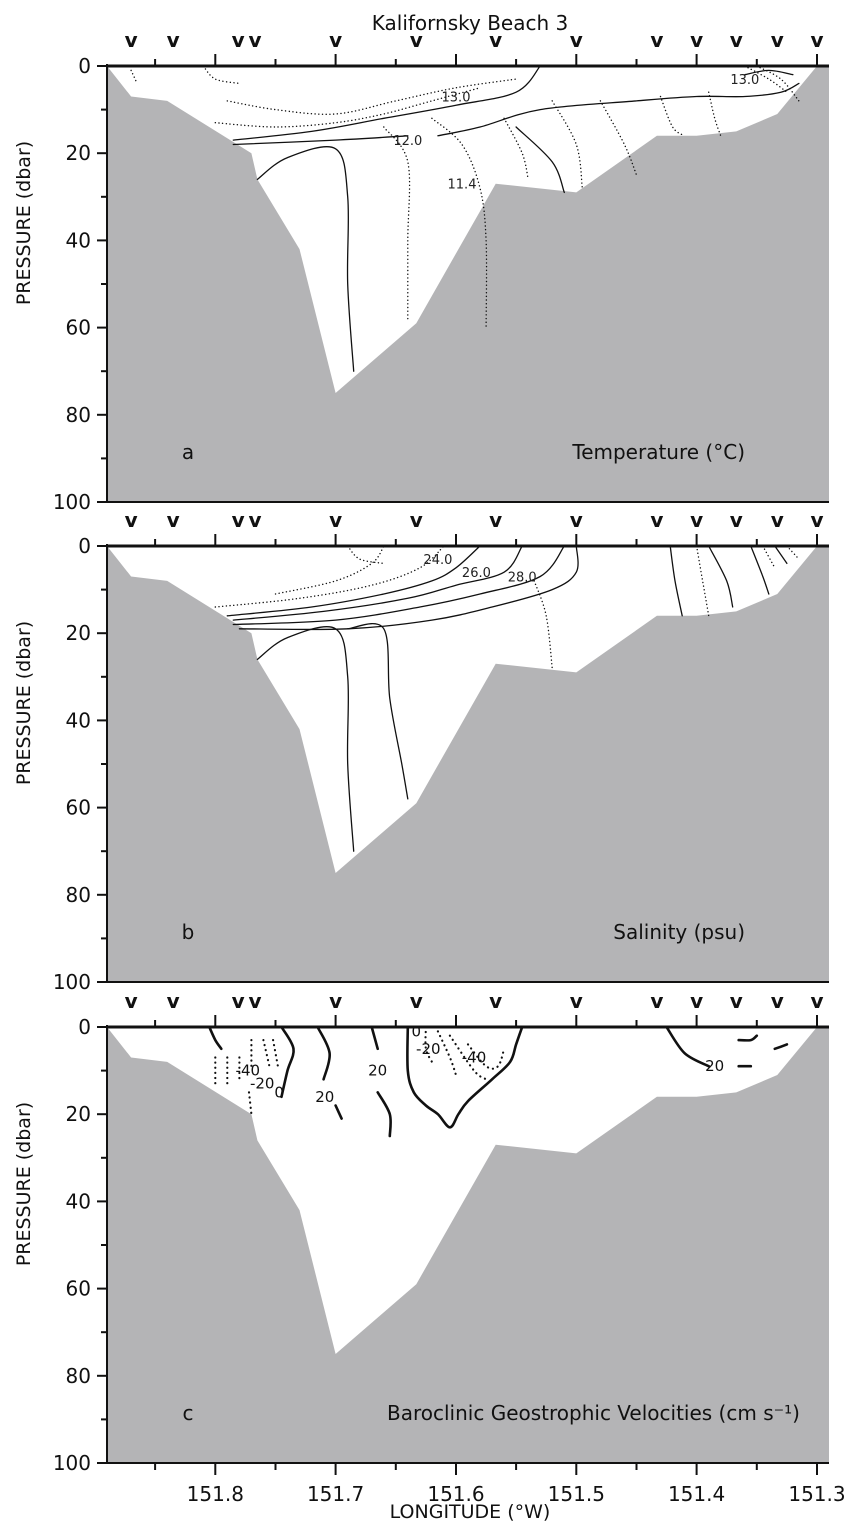 This screenshot has height=1531, width=848. What do you see at coordinates (377, 1071) in the screenshot?
I see `contour-label-4: 20` at bounding box center [377, 1071].